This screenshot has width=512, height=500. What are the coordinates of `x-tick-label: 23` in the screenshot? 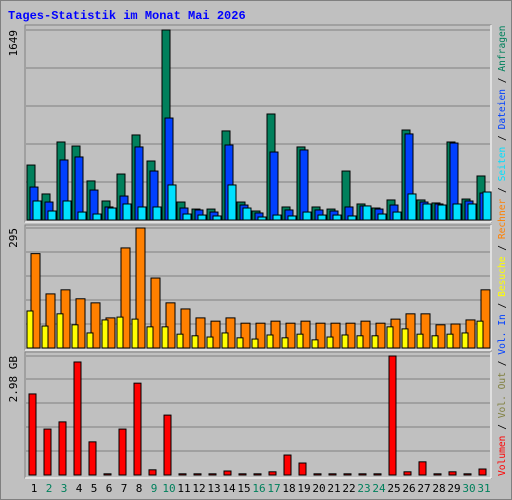 It's located at (363, 488).